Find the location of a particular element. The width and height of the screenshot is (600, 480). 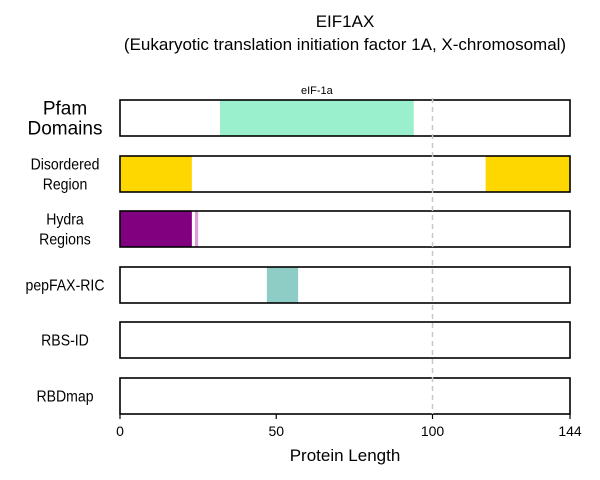

track-label: Region is located at coordinates (65, 185).